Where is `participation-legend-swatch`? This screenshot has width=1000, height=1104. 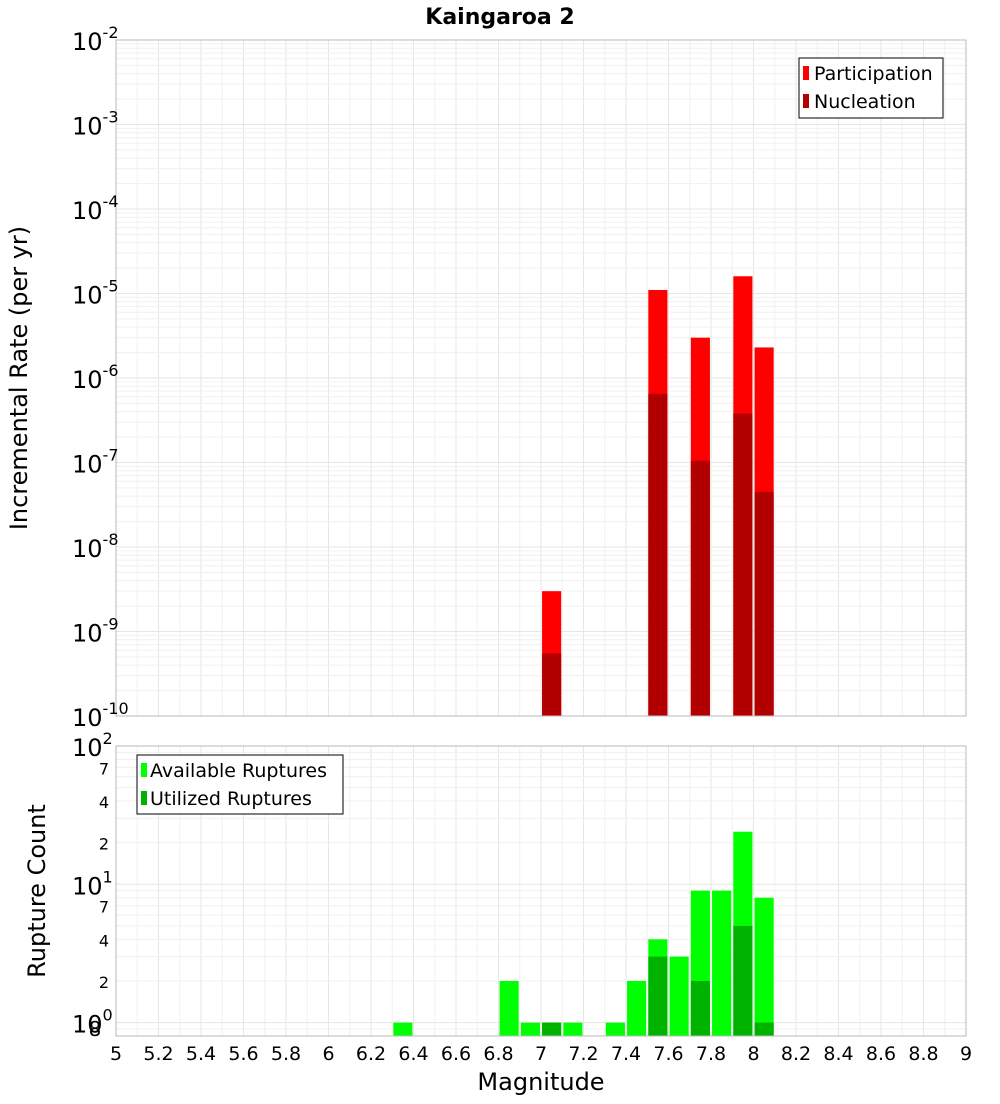
participation-legend-swatch is located at coordinates (806, 73).